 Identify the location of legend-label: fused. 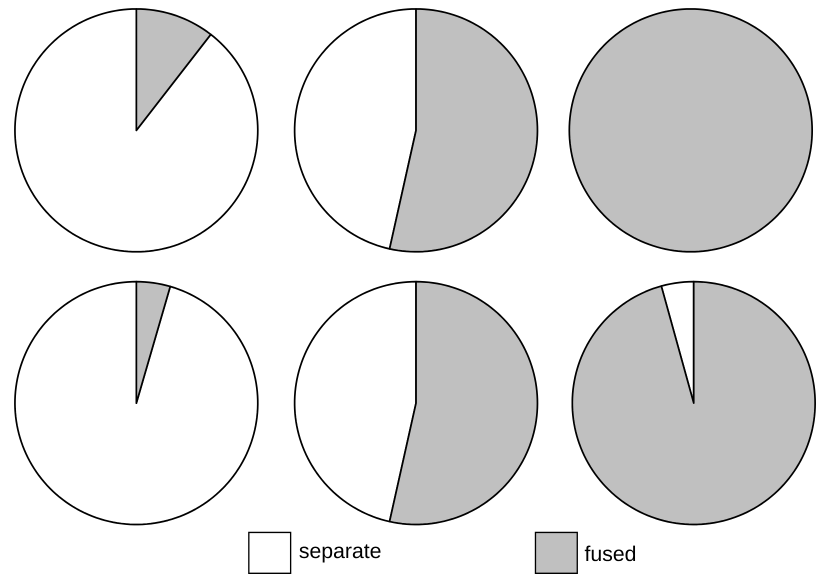
(610, 553).